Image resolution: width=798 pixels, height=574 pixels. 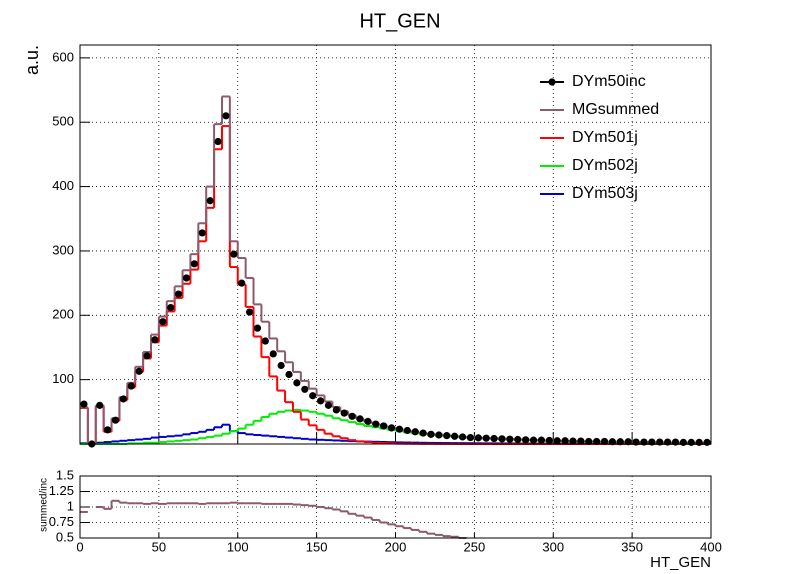 What do you see at coordinates (395, 507) in the screenshot?
I see `plot-frame` at bounding box center [395, 507].